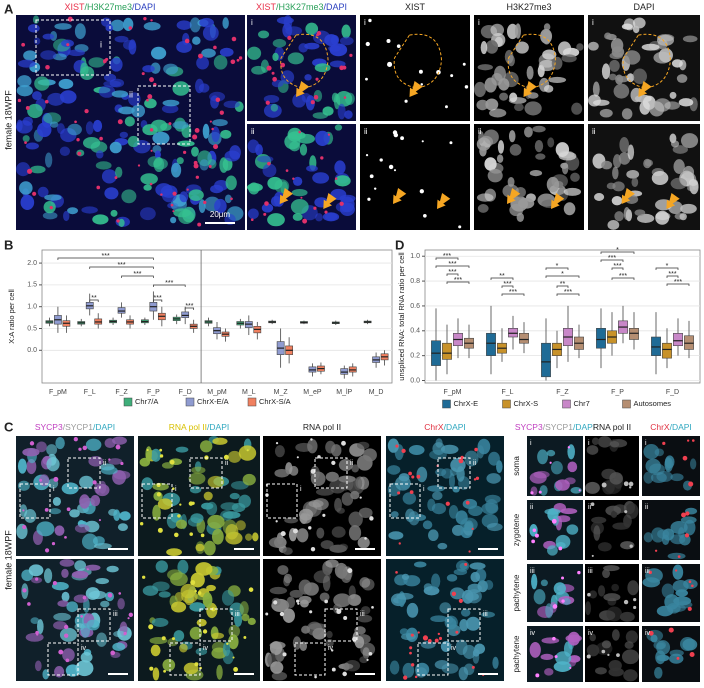 The image size is (704, 688). Describe the element at coordinates (185, 314) in the screenshot. I see `box` at that location.